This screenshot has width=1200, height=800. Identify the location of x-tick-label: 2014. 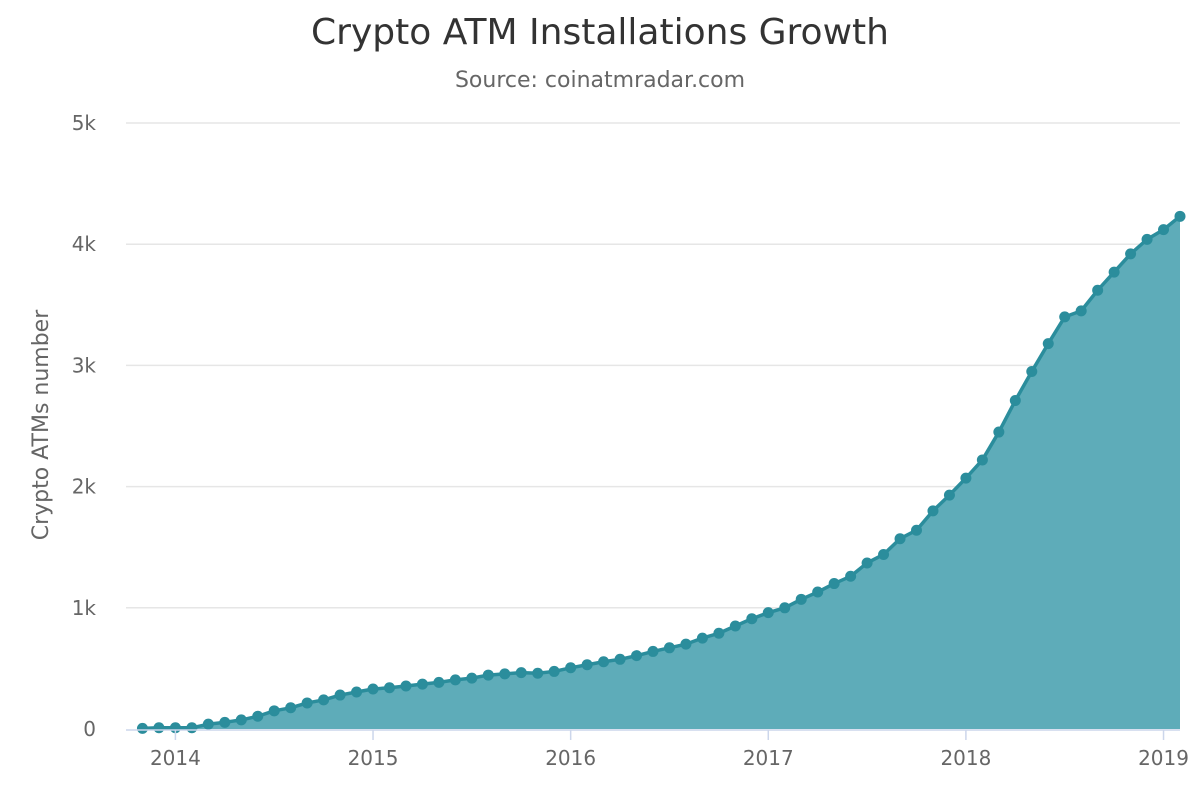
(175, 758).